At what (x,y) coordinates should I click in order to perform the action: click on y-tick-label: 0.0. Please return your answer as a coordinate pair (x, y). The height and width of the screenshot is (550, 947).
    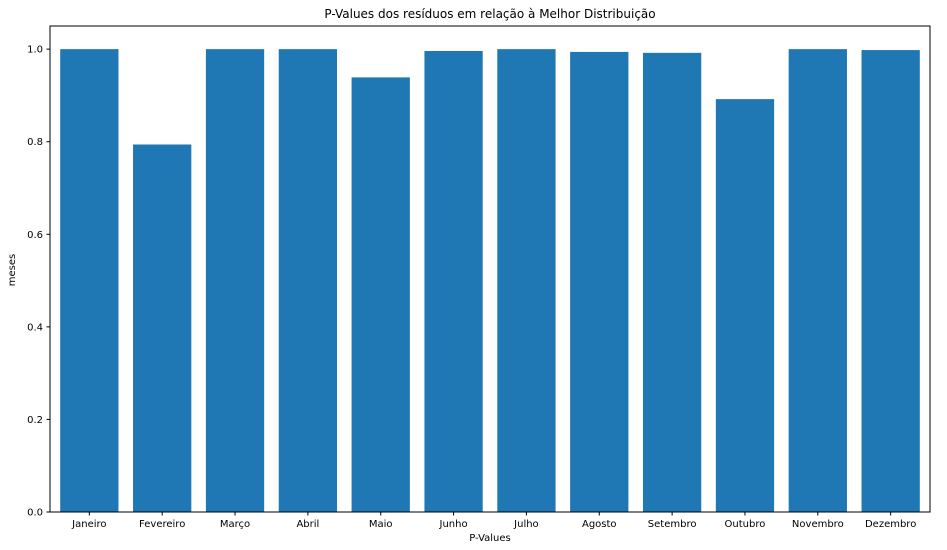
    Looking at the image, I should click on (35, 513).